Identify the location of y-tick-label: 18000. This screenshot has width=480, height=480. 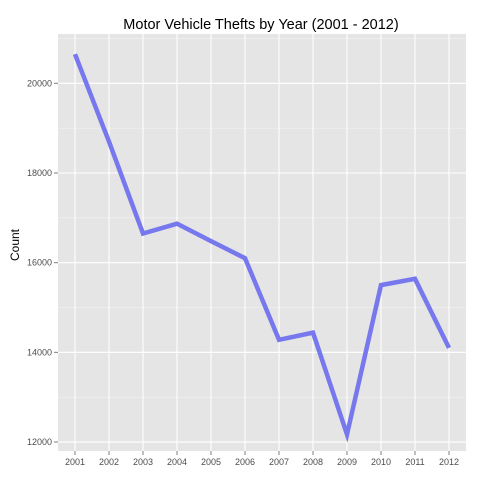
(39, 173).